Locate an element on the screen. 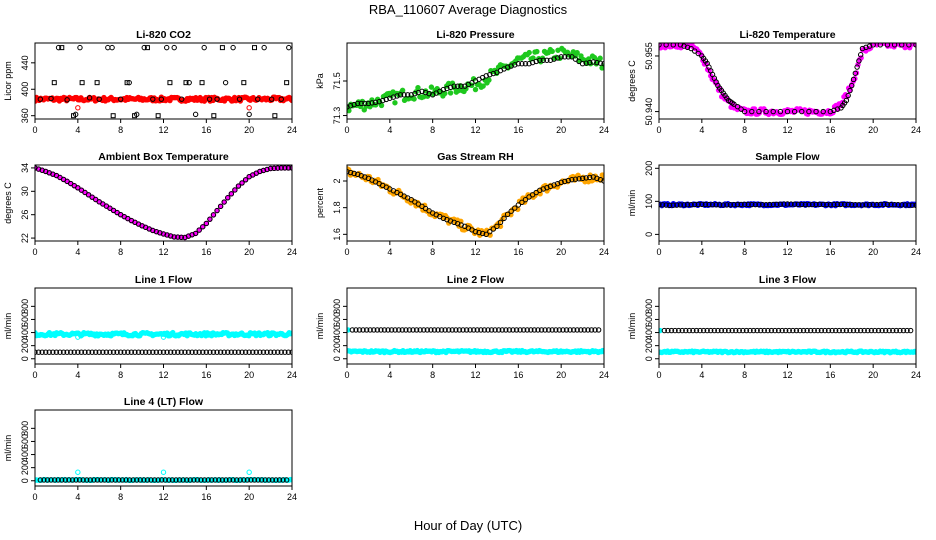  x-tick-label: 8 is located at coordinates (120, 375).